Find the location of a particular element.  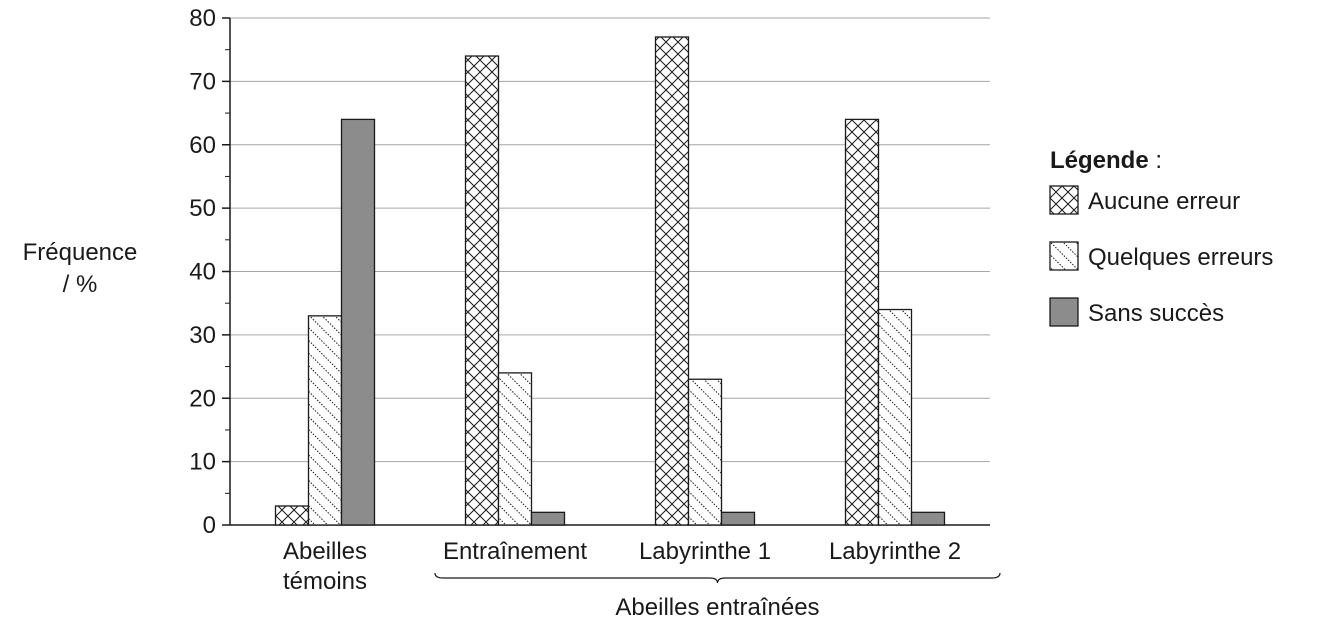

group-label: Abeilles entraînées is located at coordinates (717, 605).